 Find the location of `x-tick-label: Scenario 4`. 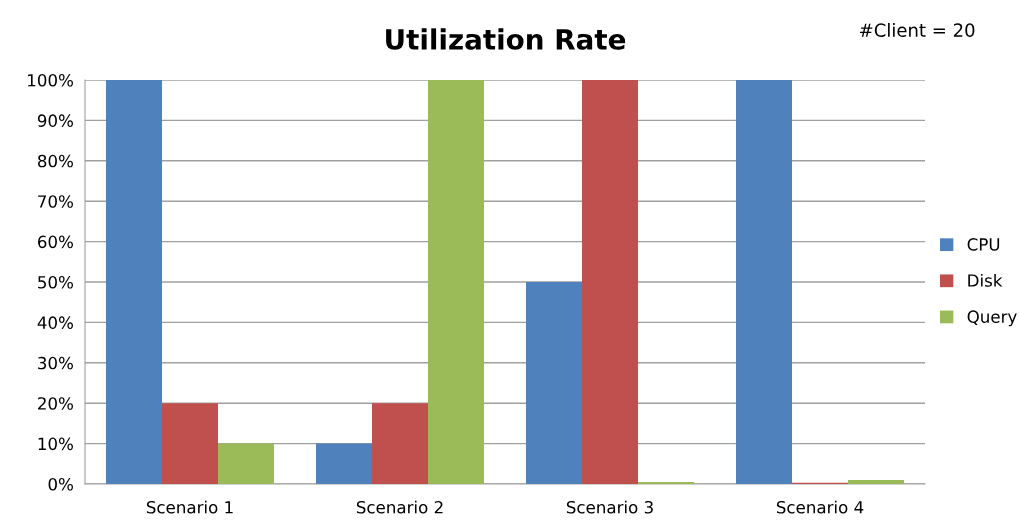

x-tick-label: Scenario 4 is located at coordinates (820, 507).